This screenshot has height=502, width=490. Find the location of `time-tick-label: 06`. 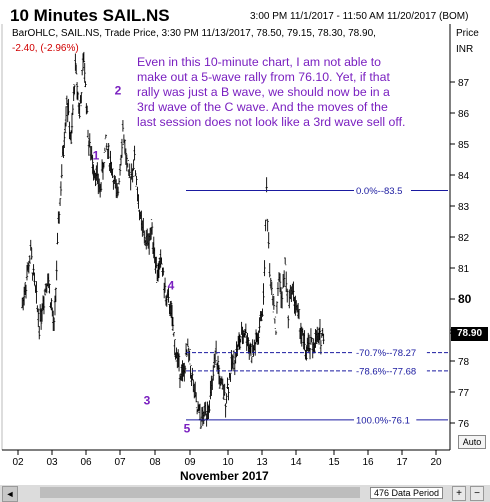

time-tick-label: 06 is located at coordinates (86, 462).